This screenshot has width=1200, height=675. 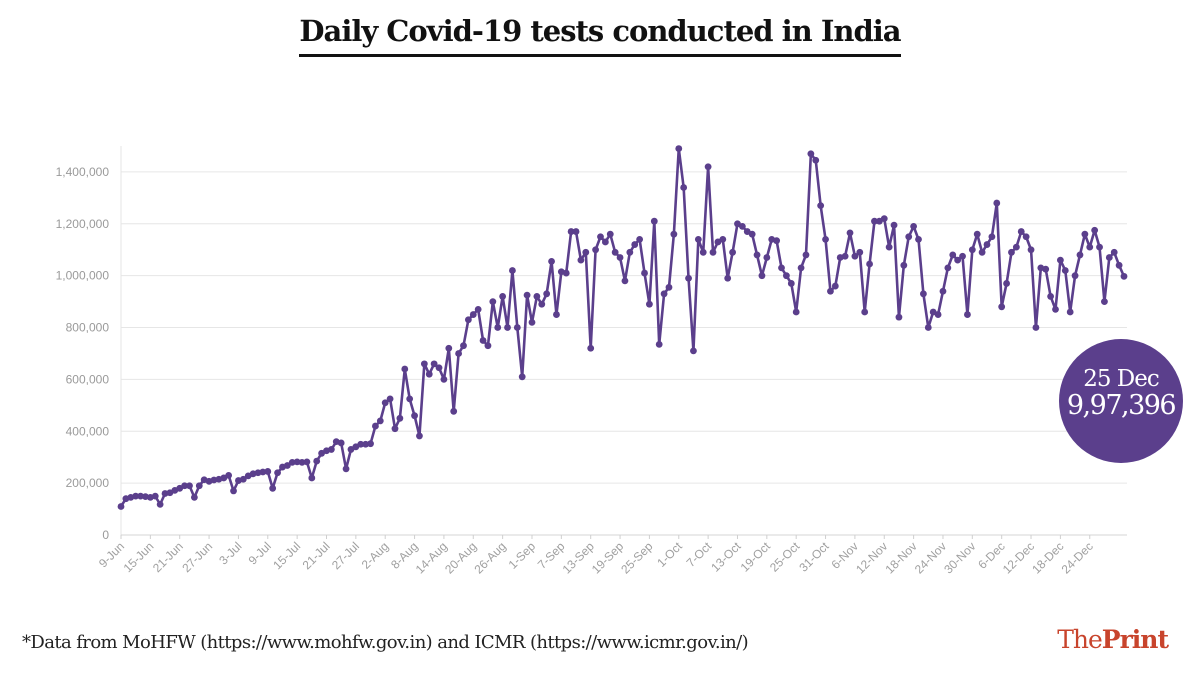 What do you see at coordinates (600, 35) in the screenshot?
I see `chart-title-wrap: Daily Covid-19 tests conducted in India` at bounding box center [600, 35].